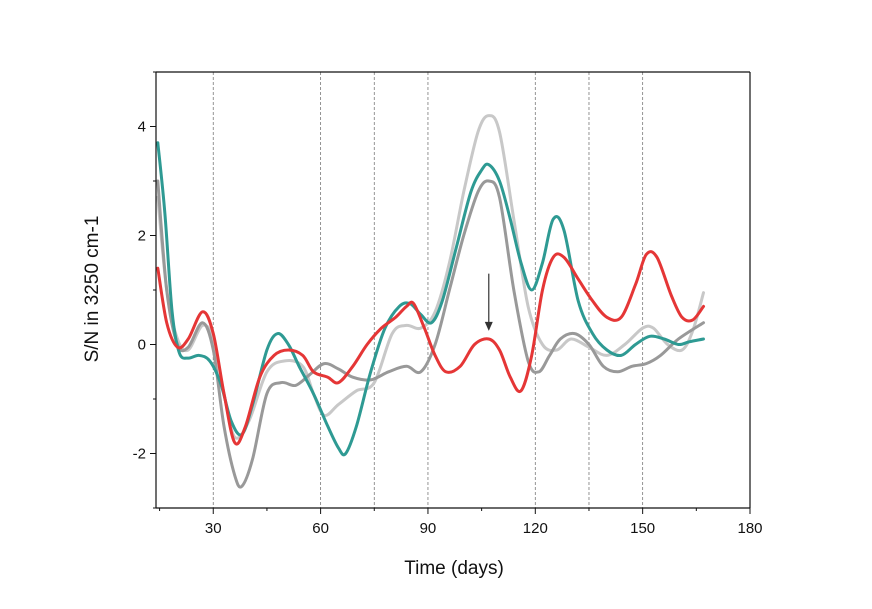 This screenshot has height=609, width=872. Describe the element at coordinates (92, 289) in the screenshot. I see `y-axis-title: S/N in 3250 cm-1` at that location.